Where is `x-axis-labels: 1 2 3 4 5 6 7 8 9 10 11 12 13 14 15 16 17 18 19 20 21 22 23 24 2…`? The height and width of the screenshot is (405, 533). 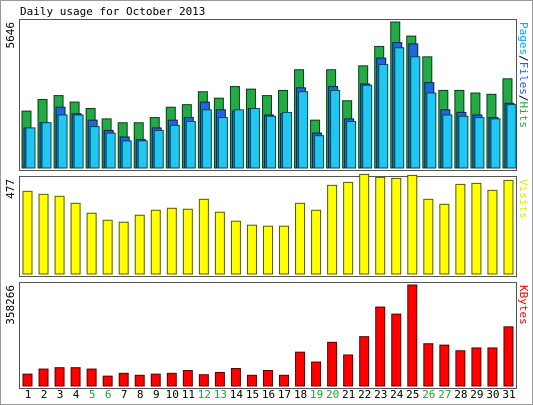
x-axis-labels: 1 2 3 4 5 6 7 8 9 10 11 12 13 14 15 16 17 18 19 20 21 22 23 24 2… is located at coordinates (270, 394).